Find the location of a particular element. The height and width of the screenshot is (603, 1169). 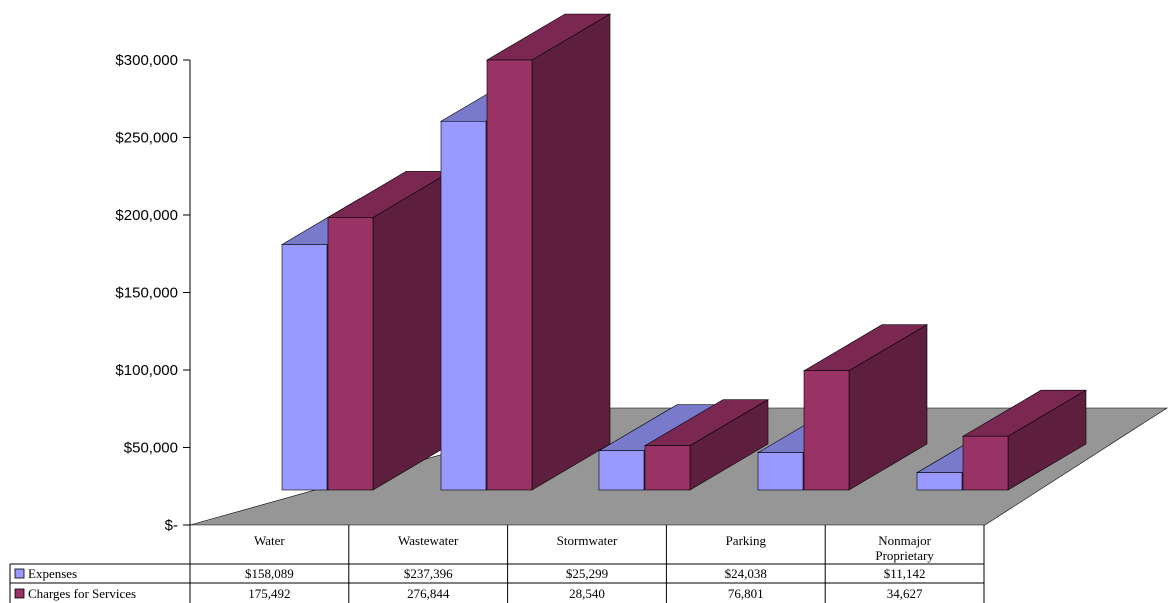

bar-charges-for-services-parking is located at coordinates (865, 407).